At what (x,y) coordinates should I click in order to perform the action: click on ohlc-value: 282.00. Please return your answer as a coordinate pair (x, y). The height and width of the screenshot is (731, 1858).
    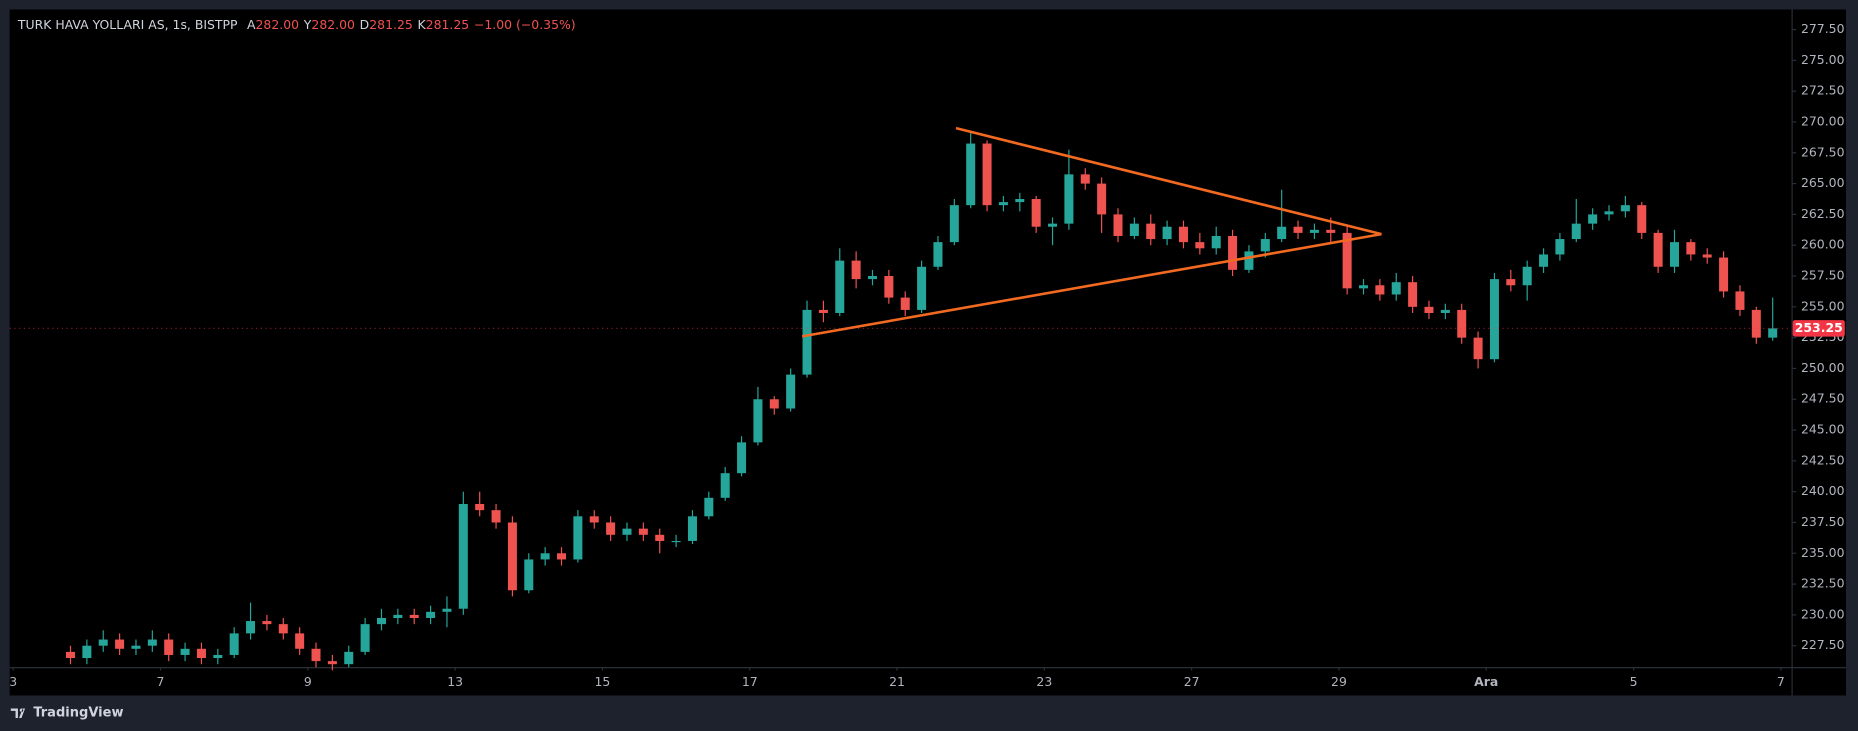
    Looking at the image, I should click on (278, 23).